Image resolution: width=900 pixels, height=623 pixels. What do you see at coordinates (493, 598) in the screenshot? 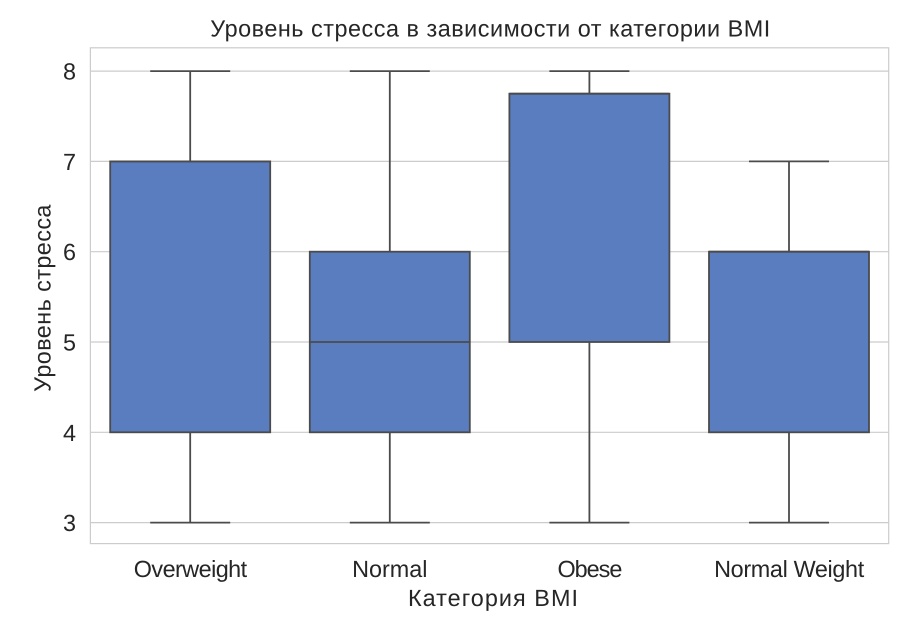
I see `svg-text: Категория BMI` at bounding box center [493, 598].